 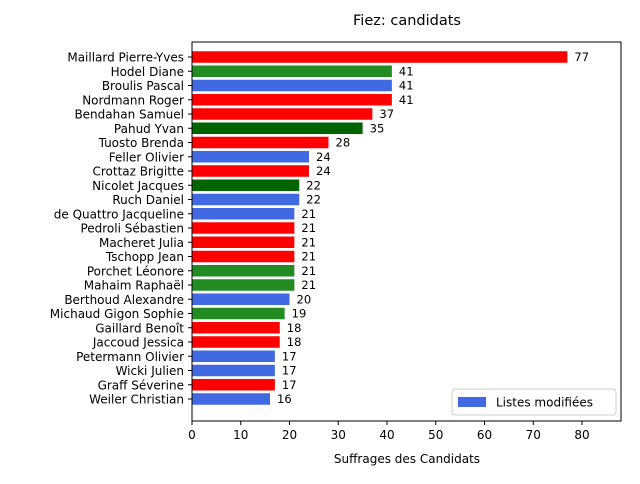 I want to click on legend: Listes modifiées, so click(x=534, y=402).